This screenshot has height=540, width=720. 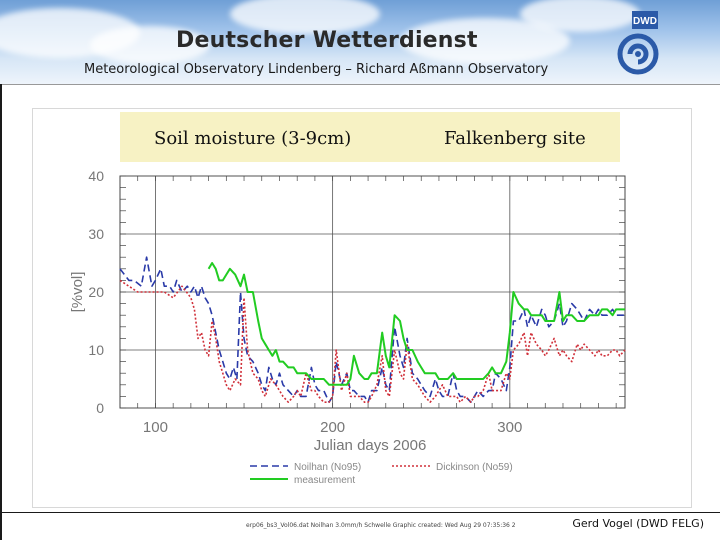 What do you see at coordinates (96, 176) in the screenshot?
I see `y-tick-label: 40` at bounding box center [96, 176].